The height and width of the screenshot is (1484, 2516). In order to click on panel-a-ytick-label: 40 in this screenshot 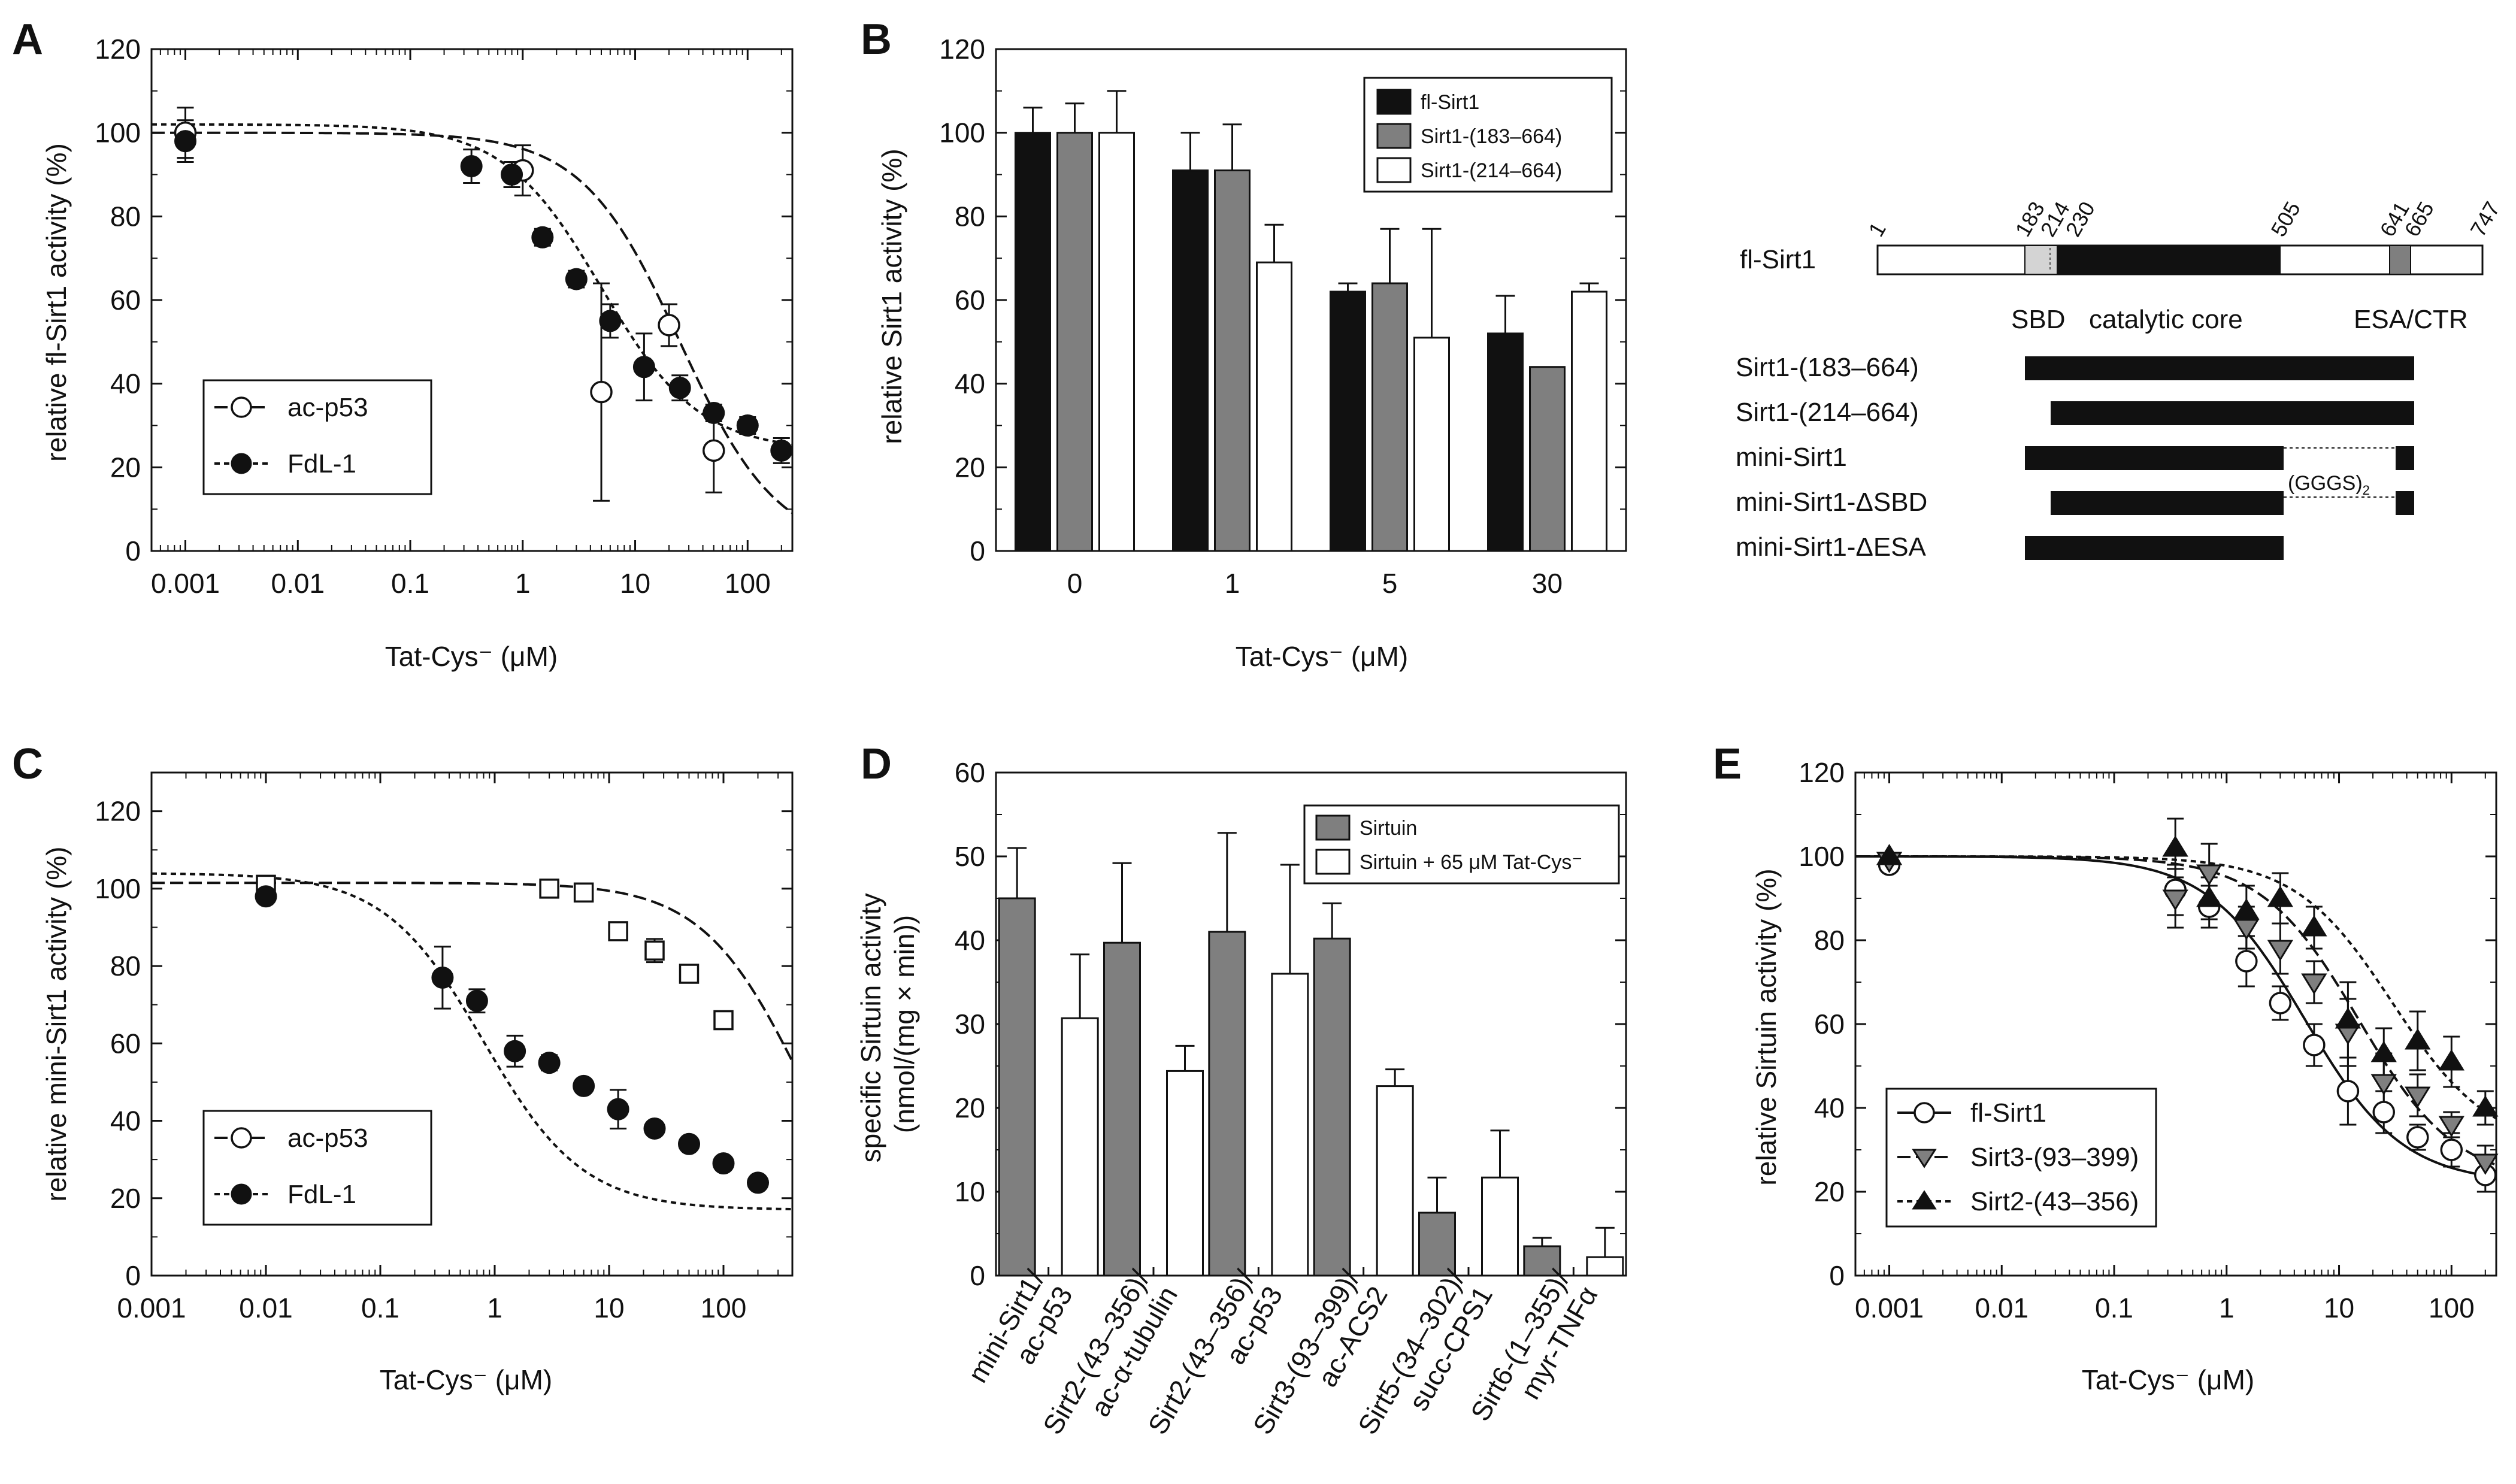, I will do `click(125, 383)`.